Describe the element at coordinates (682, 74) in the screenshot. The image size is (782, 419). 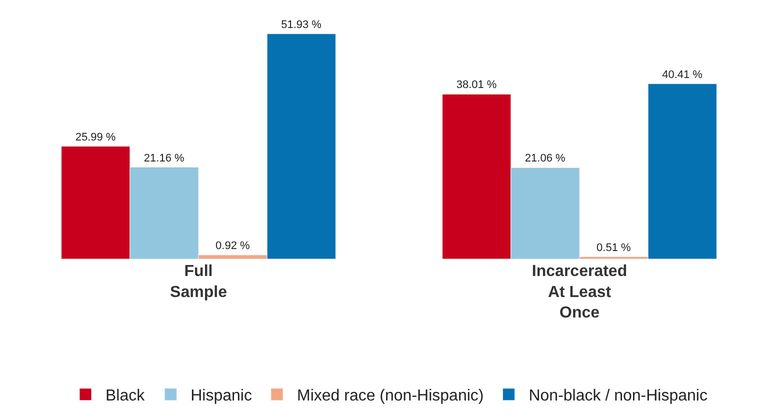
I see `data-label: 40.41 %` at that location.